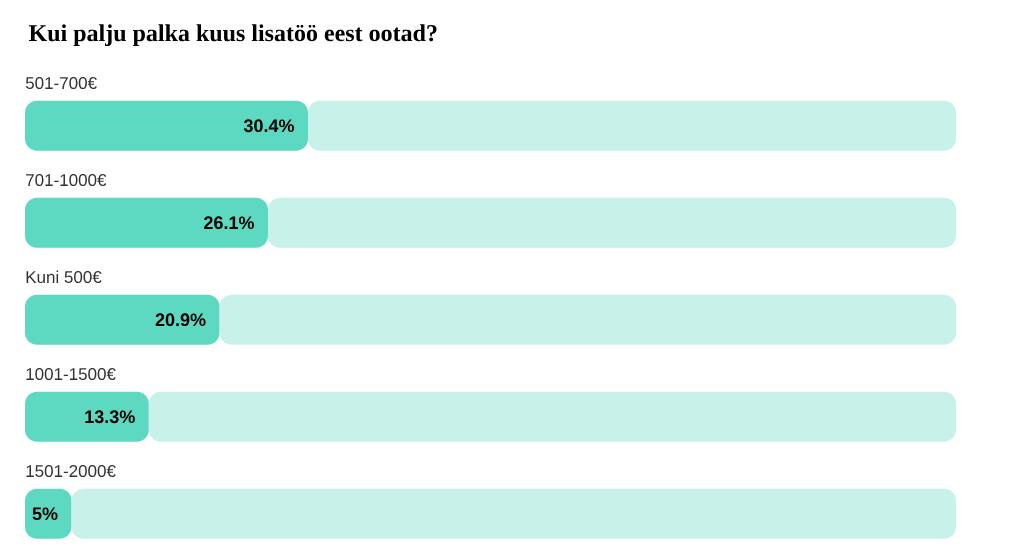 This screenshot has width=1024, height=559. Describe the element at coordinates (61, 83) in the screenshot. I see `y-tick-label: 501-700€` at that location.